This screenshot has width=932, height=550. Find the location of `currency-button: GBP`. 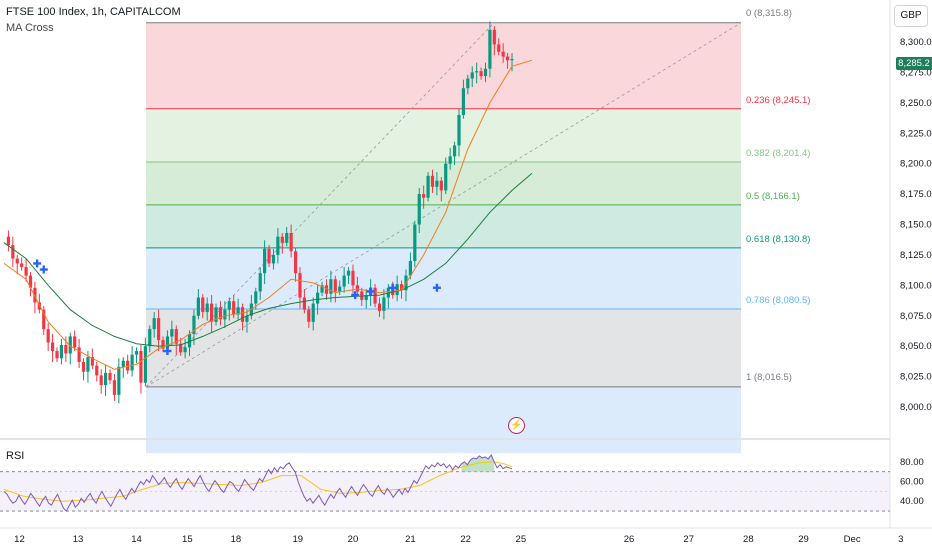

currency-button: GBP is located at coordinates (911, 16).